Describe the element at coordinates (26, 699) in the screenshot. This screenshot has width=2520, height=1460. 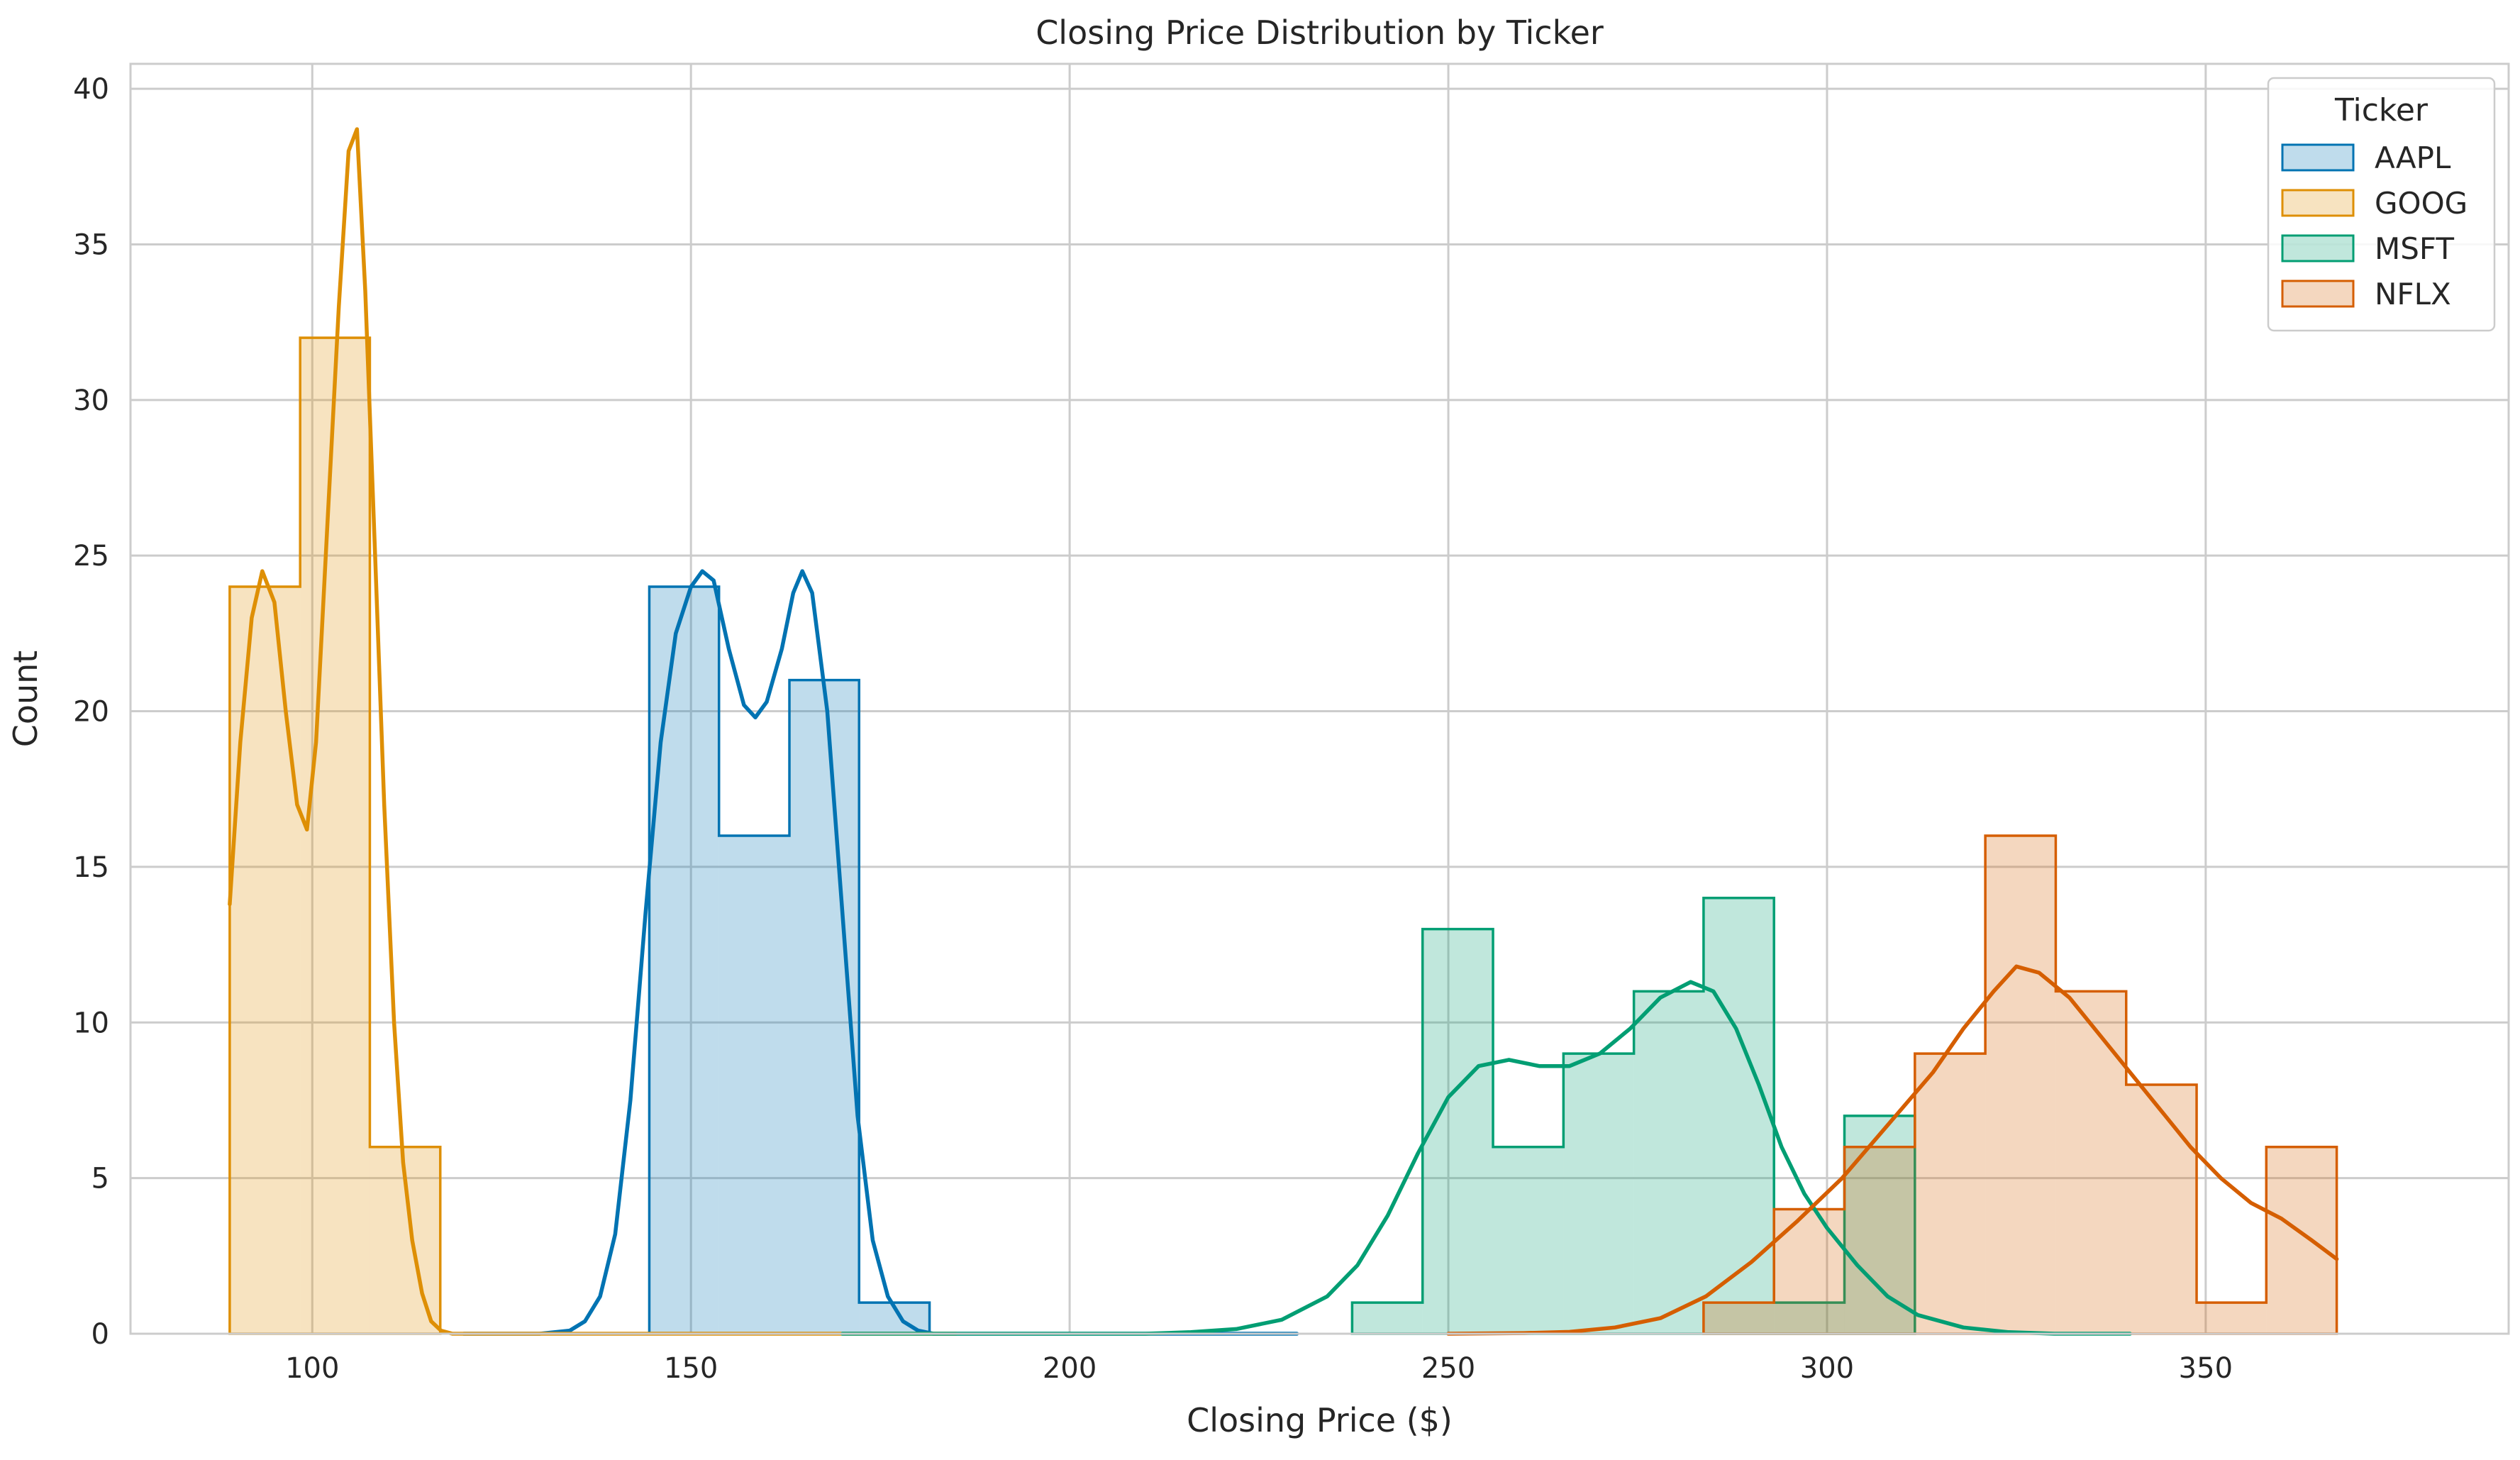
I see `y-axis-label: Count` at that location.